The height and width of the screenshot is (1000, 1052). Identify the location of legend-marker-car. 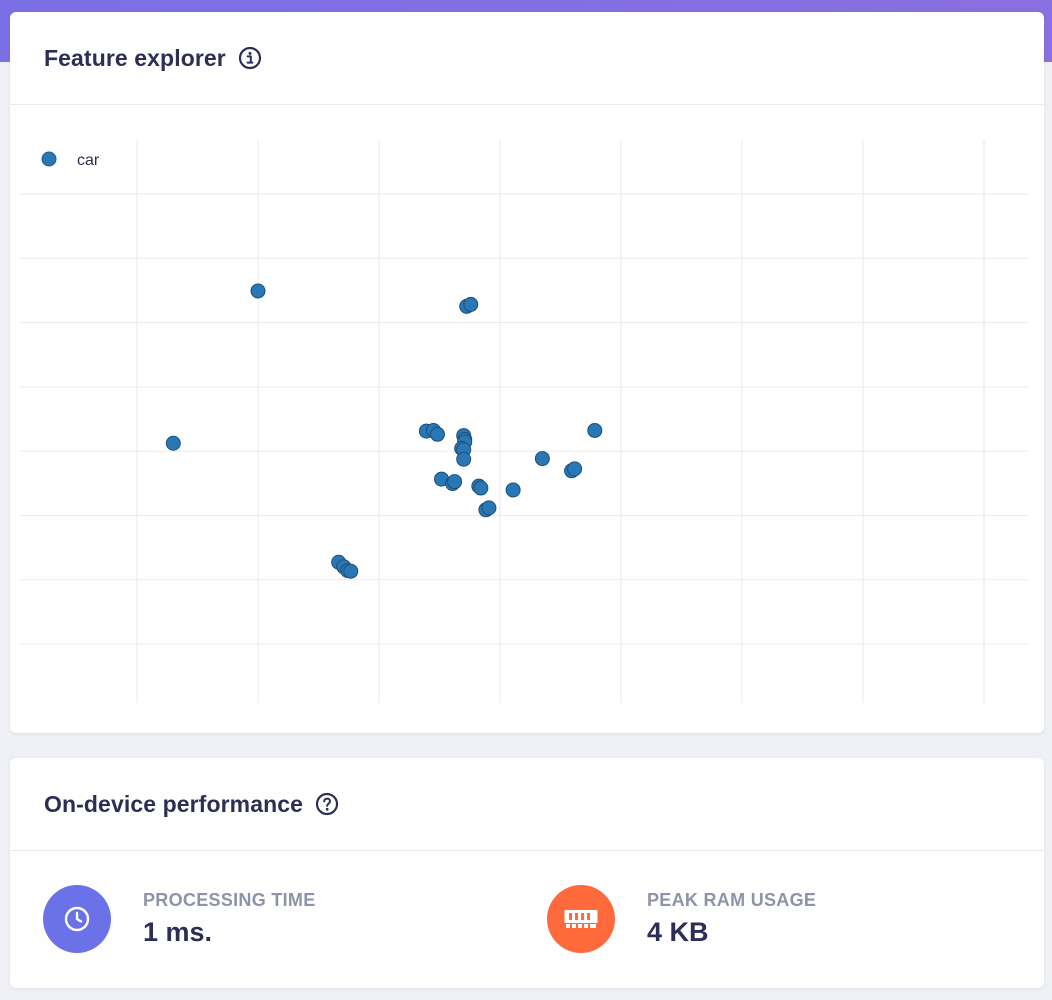
(49, 159).